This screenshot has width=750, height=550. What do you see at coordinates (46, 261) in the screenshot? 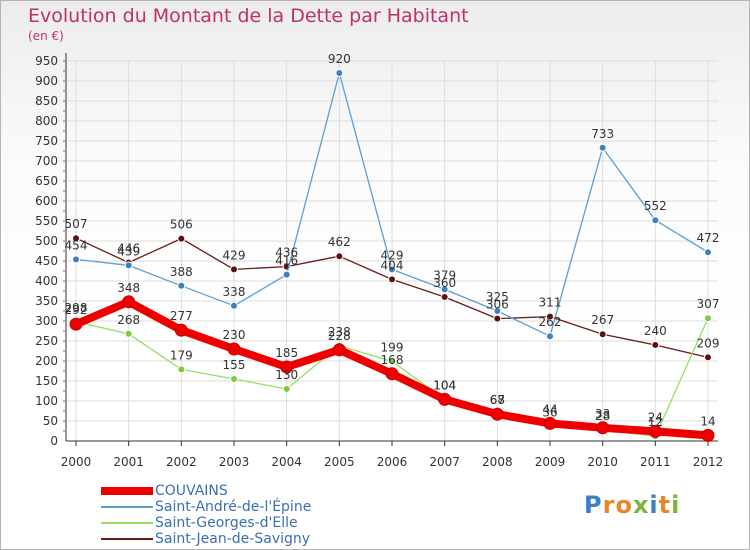
I see `y-tick-label: 450` at bounding box center [46, 261].